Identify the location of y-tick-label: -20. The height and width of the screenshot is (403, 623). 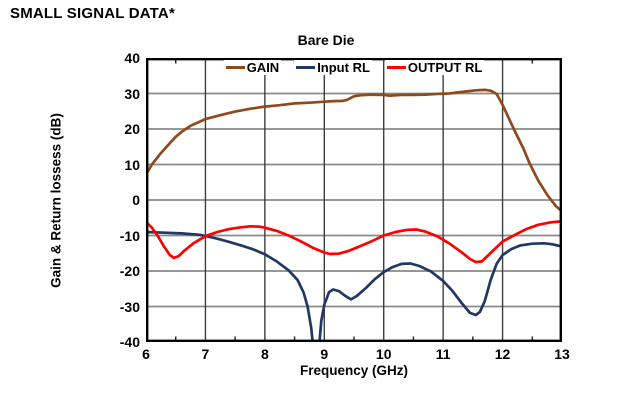
(129, 271).